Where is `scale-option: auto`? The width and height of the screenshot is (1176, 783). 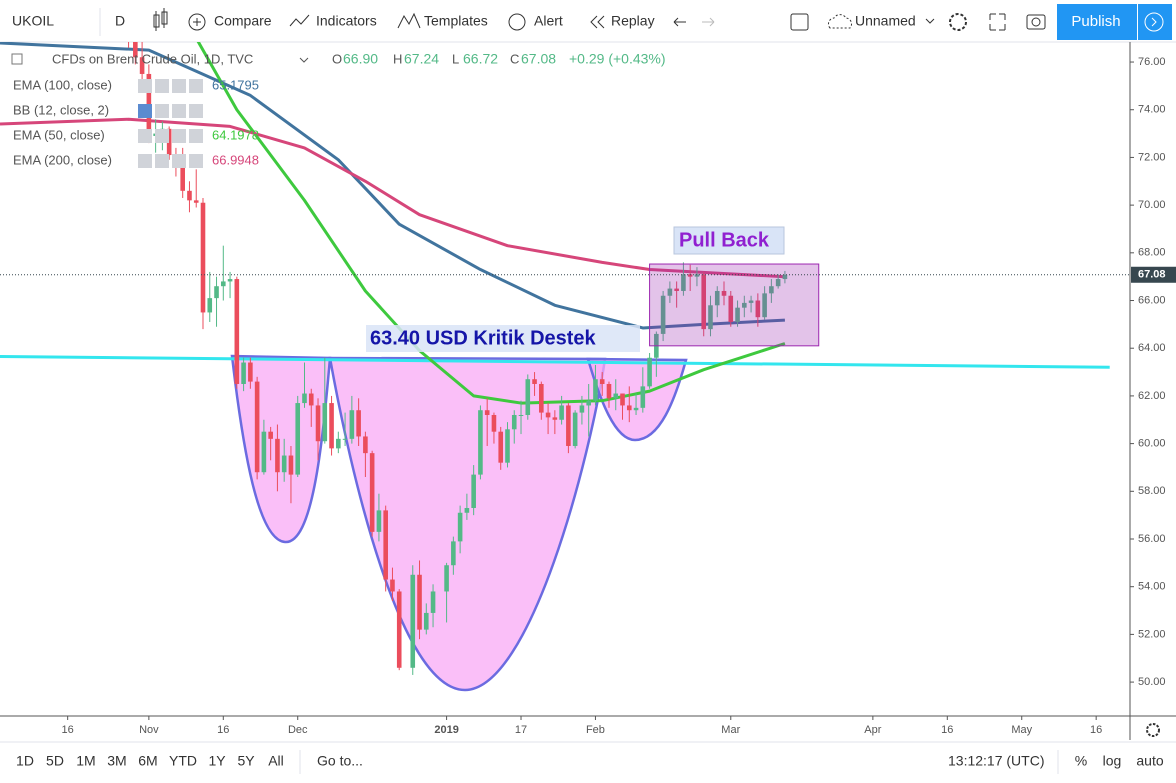
scale-option: auto is located at coordinates (1149, 761).